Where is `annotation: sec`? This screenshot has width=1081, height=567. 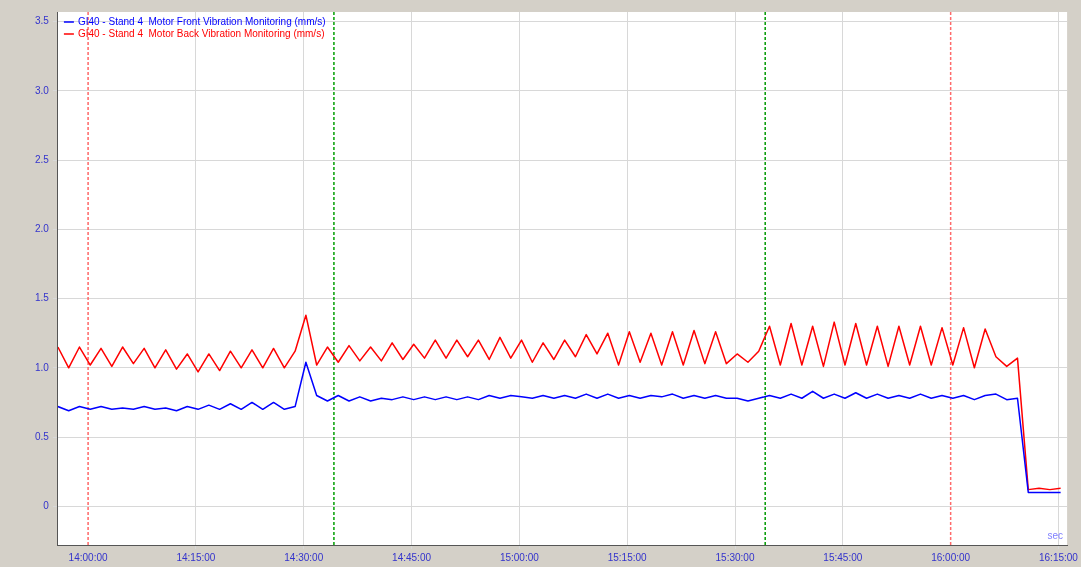 annotation: sec is located at coordinates (1055, 535).